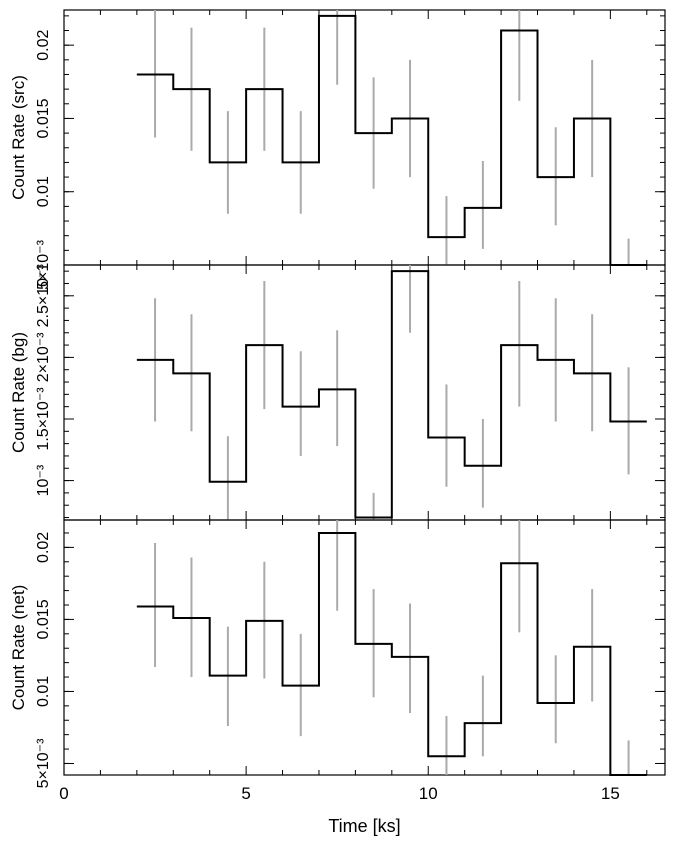 This screenshot has height=851, width=676. Describe the element at coordinates (43, 296) in the screenshot. I see `y-tick-label-bg: 2.5×10⁻³` at that location.